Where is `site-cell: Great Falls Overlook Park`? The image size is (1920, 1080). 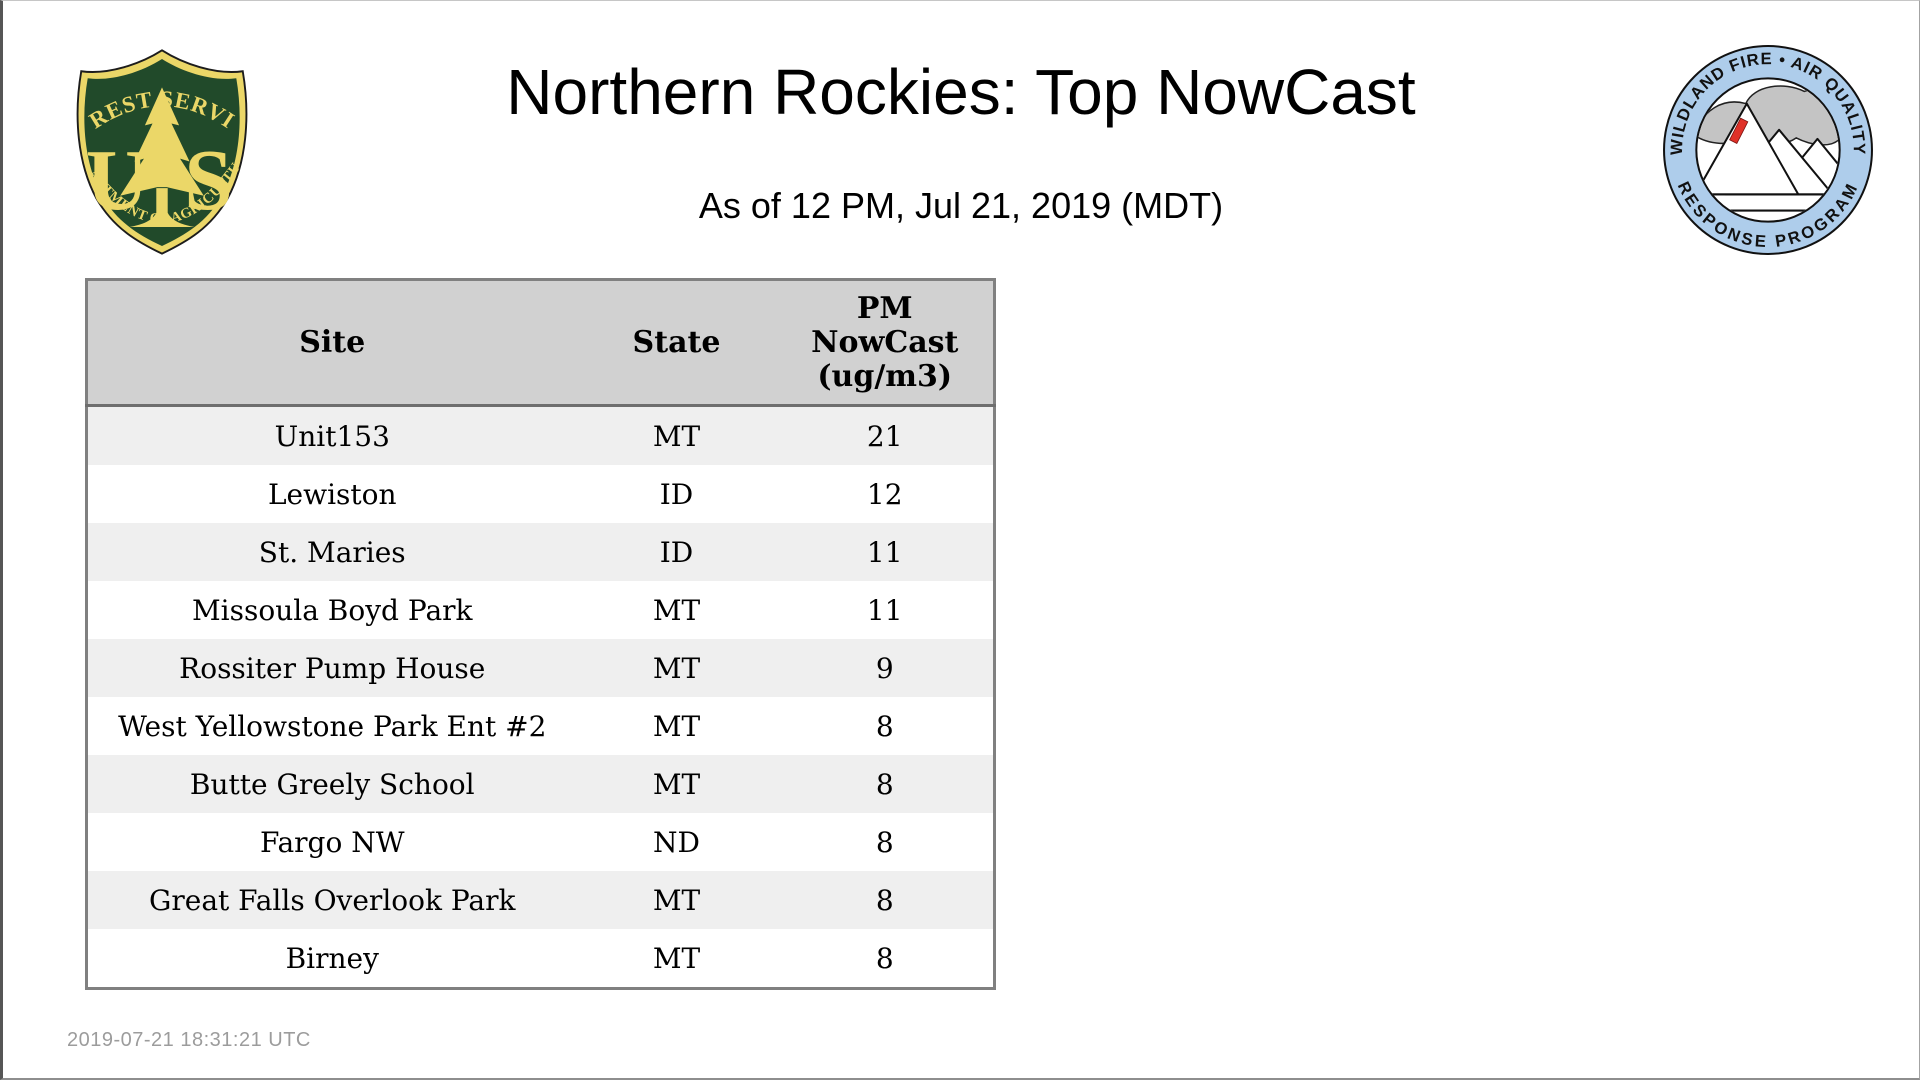
site-cell: Great Falls Overlook Park is located at coordinates (332, 900).